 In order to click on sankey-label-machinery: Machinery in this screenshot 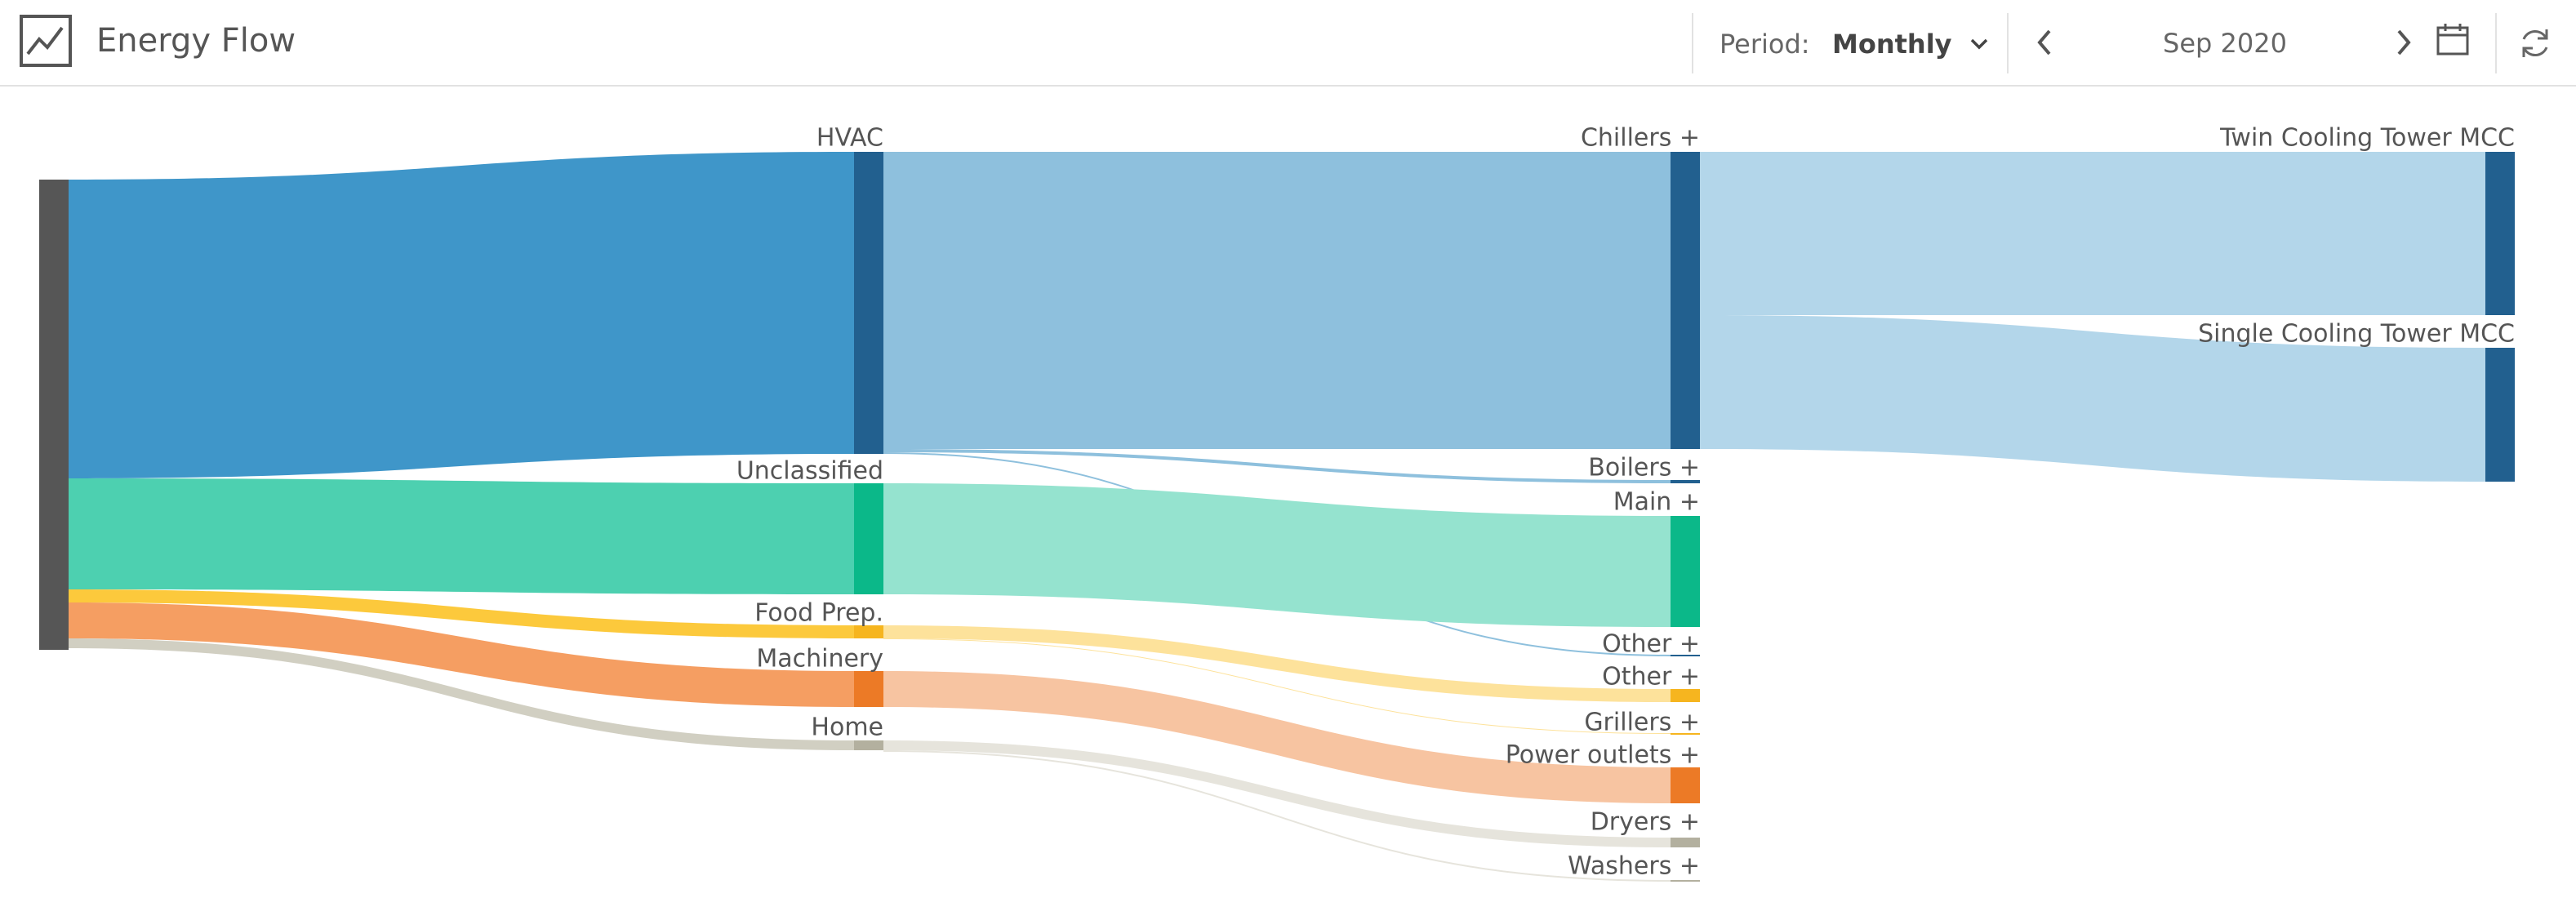, I will do `click(819, 659)`.